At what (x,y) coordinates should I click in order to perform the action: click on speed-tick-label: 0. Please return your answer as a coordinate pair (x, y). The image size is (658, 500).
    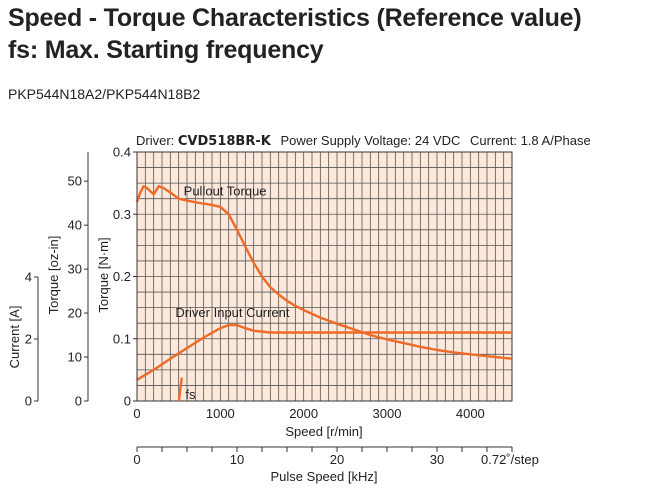
    Looking at the image, I should click on (136, 413).